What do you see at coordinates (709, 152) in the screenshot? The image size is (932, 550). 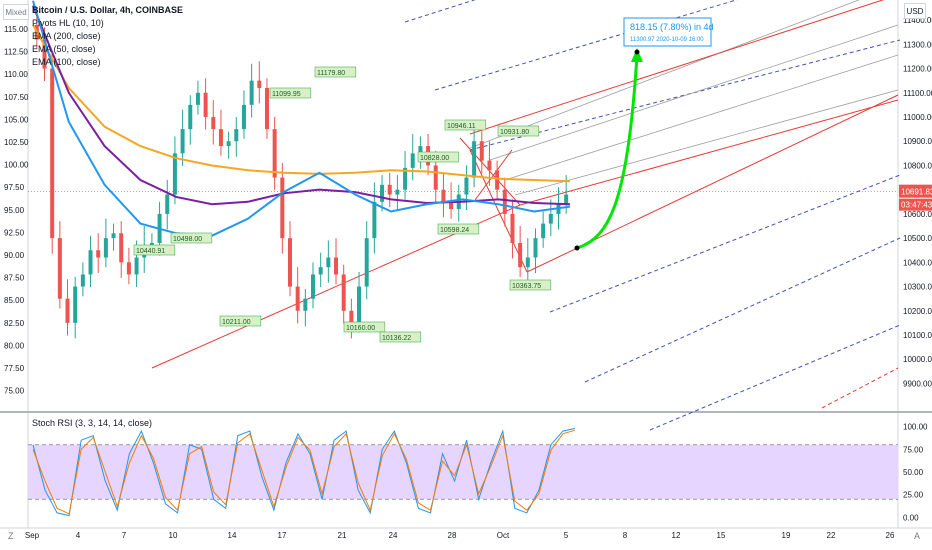 I see `channel-middle-line` at bounding box center [709, 152].